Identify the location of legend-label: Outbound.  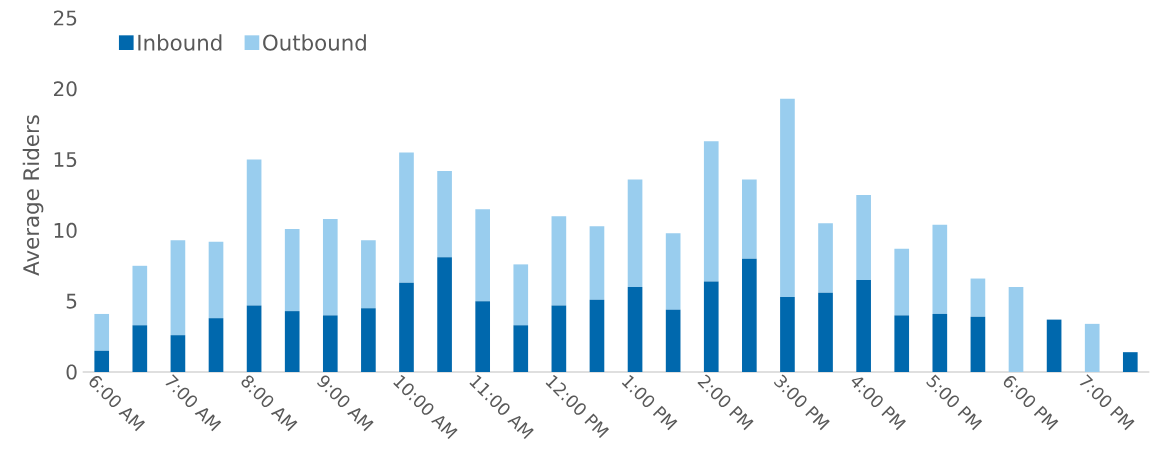
(314, 42).